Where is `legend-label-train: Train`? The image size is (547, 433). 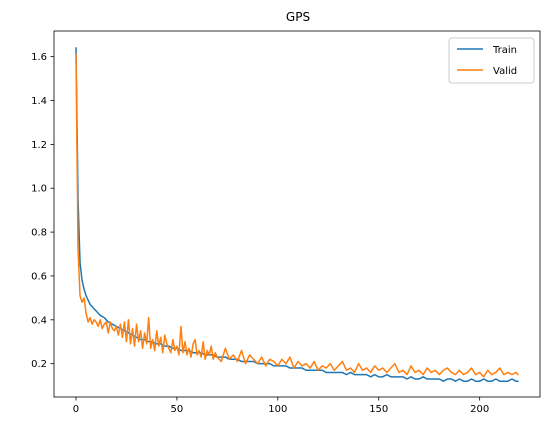 legend-label-train: Train is located at coordinates (504, 50).